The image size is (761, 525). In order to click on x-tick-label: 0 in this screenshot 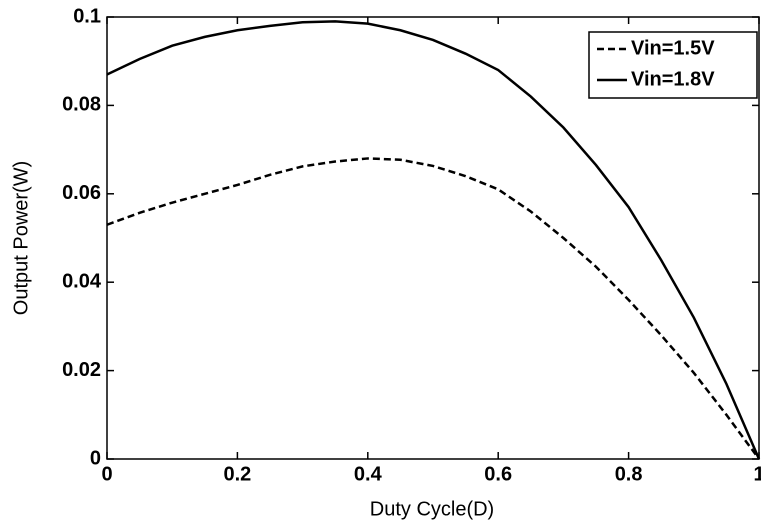, I will do `click(106, 474)`.